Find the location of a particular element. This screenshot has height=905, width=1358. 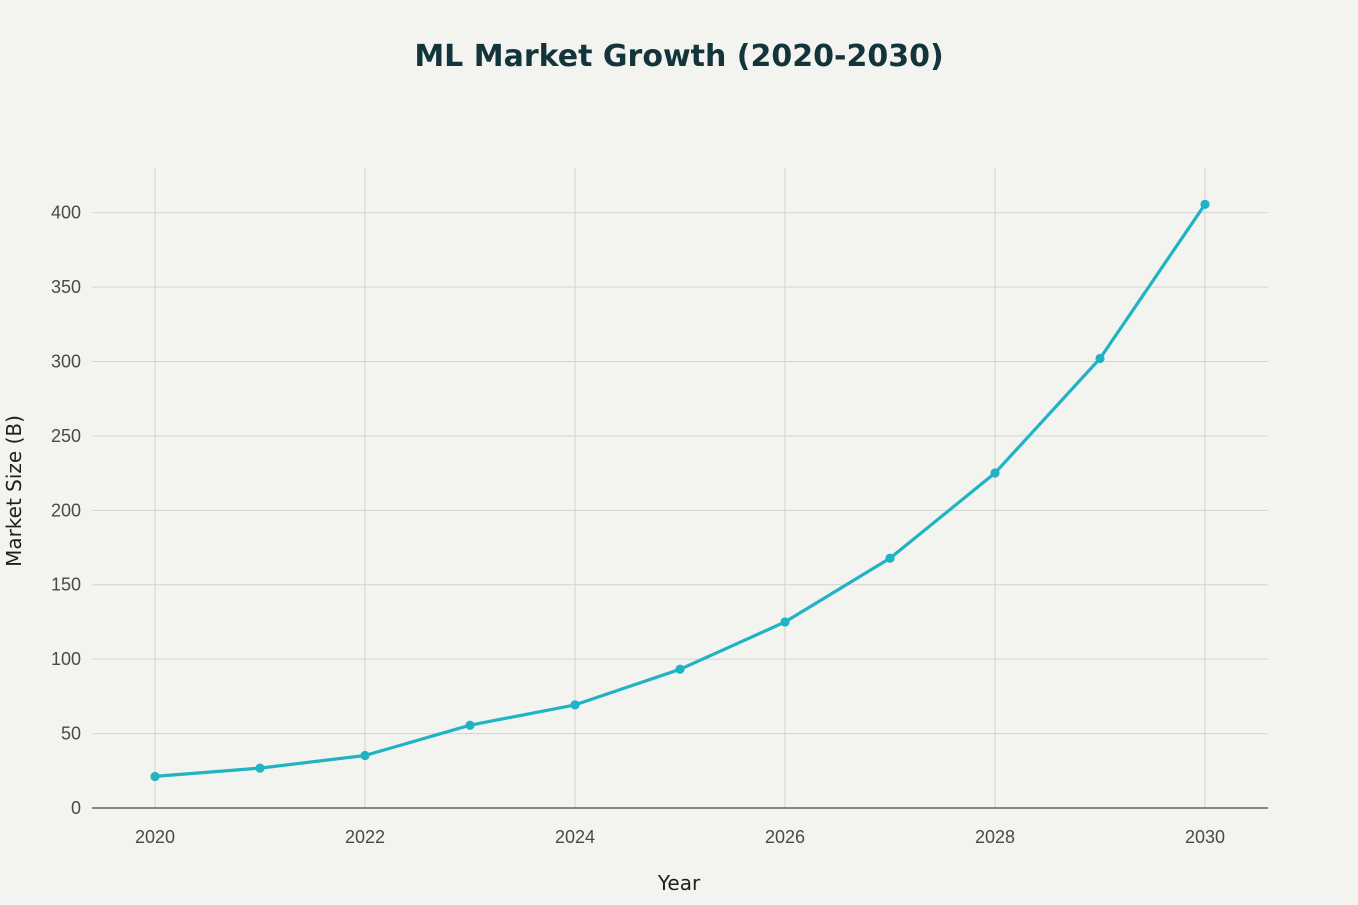

y-tick-label: 300 is located at coordinates (66, 361).